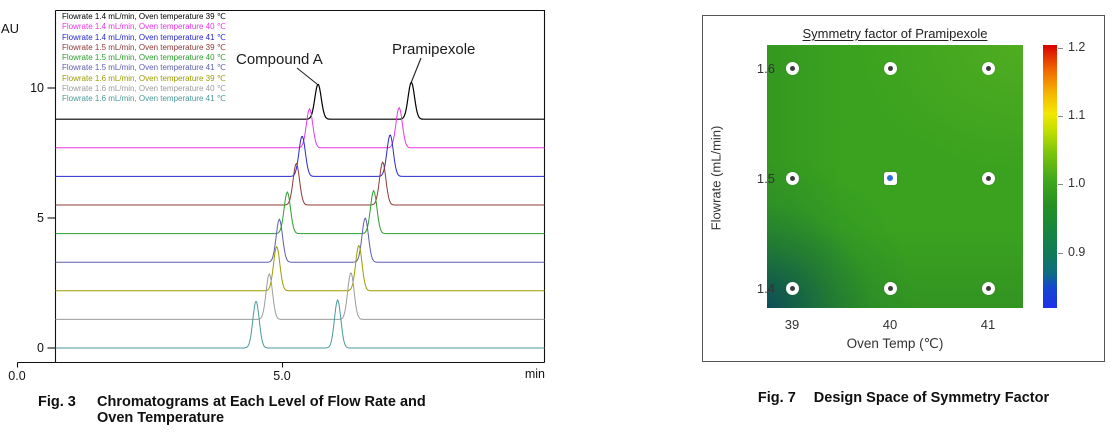  What do you see at coordinates (161, 418) in the screenshot?
I see `figure-3-caption-line2: Oven Temperature` at bounding box center [161, 418].